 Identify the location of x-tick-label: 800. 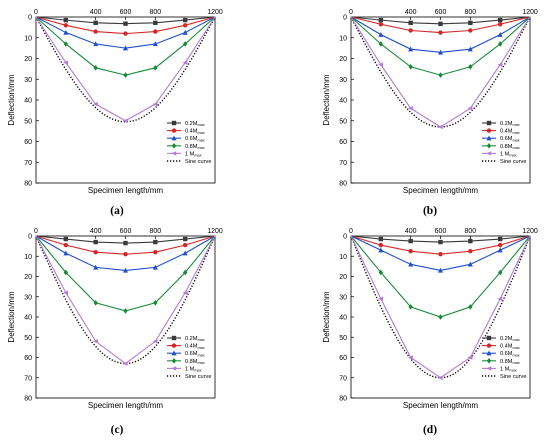
(470, 231).